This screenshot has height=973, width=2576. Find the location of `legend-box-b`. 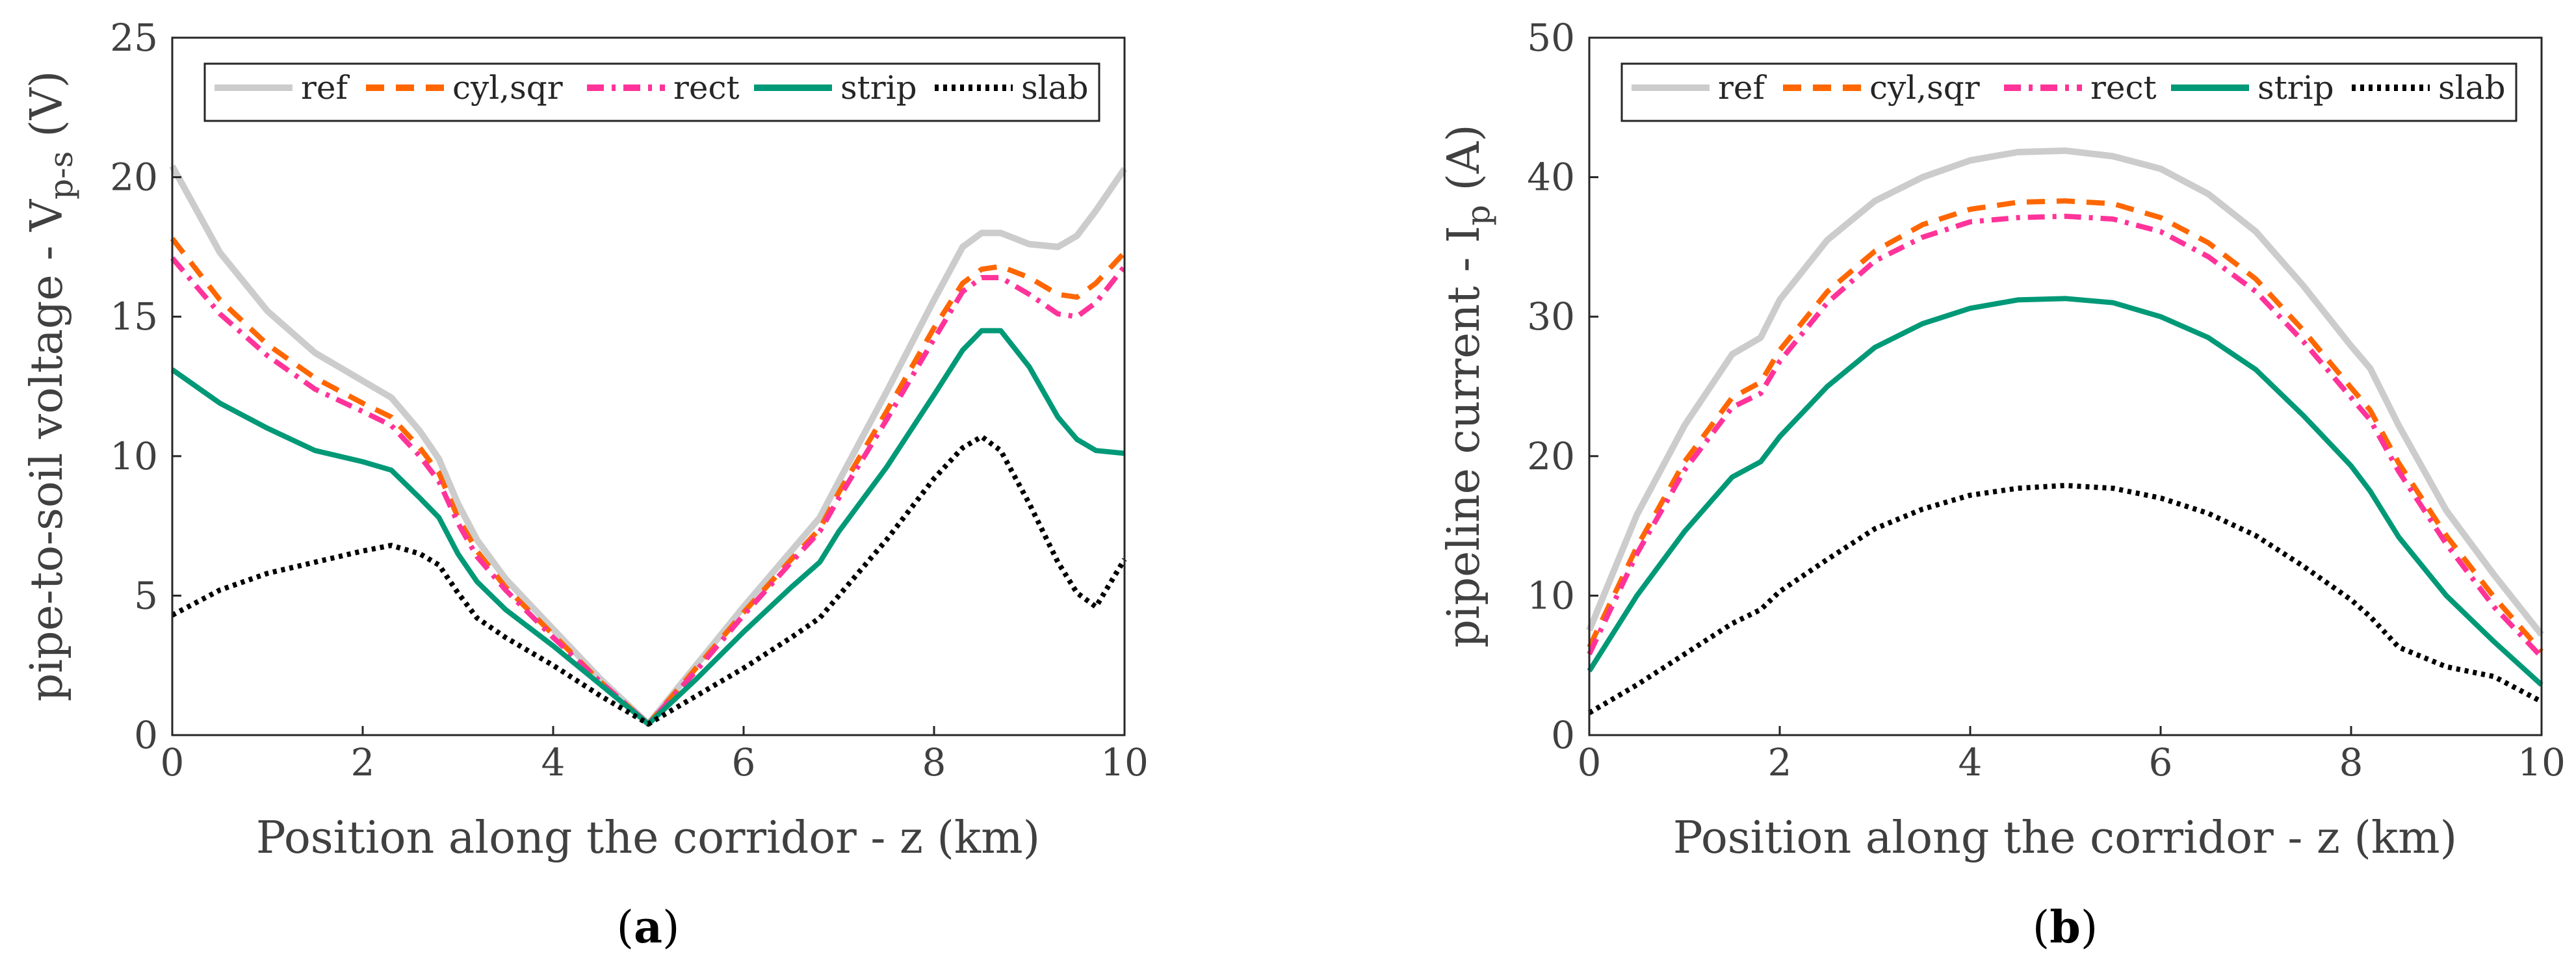

legend-box-b is located at coordinates (2068, 92).